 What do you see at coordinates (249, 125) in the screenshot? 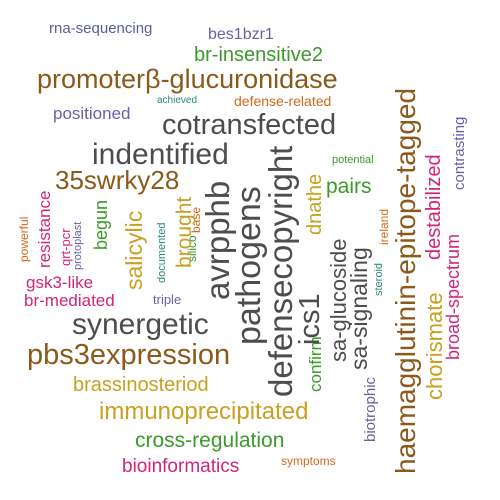
I see `word-cotransfected: cotransfected` at bounding box center [249, 125].